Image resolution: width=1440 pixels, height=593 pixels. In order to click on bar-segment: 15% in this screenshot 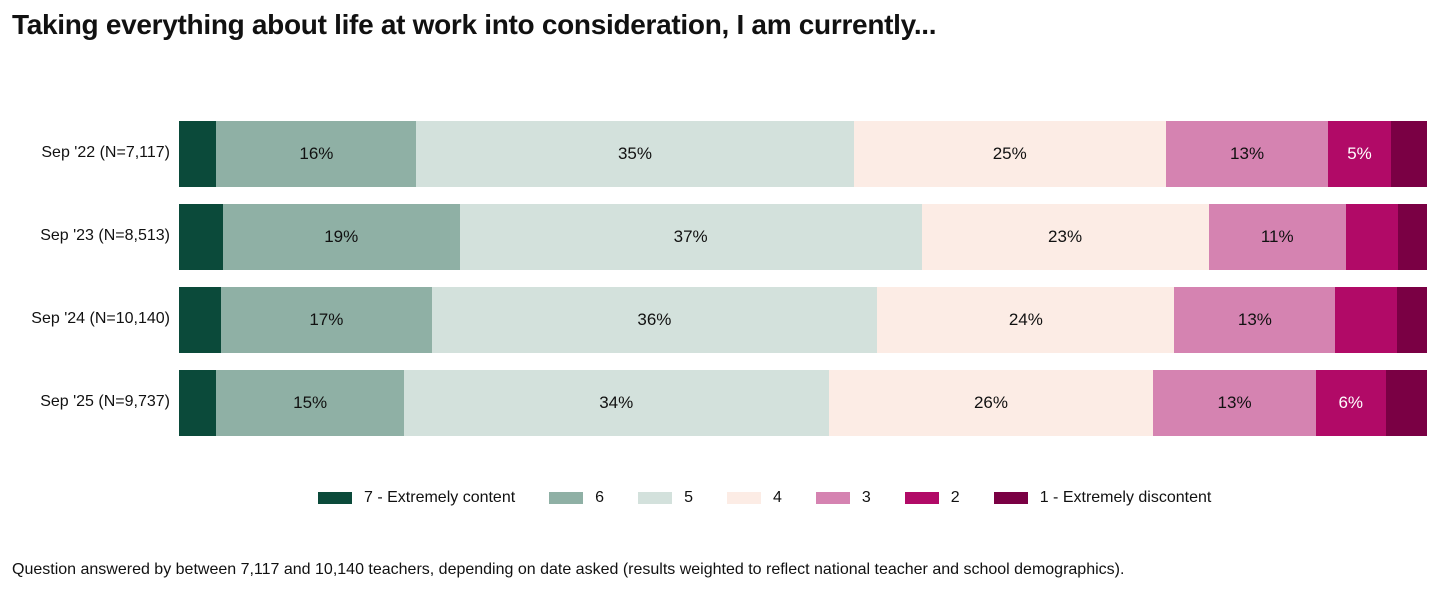, I will do `click(310, 403)`.